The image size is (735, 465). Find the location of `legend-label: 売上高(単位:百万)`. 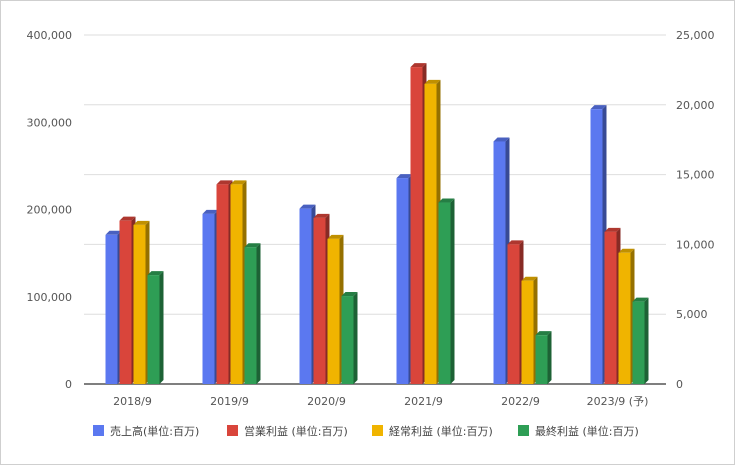

legend-label: 売上高(単位:百万) is located at coordinates (154, 431).